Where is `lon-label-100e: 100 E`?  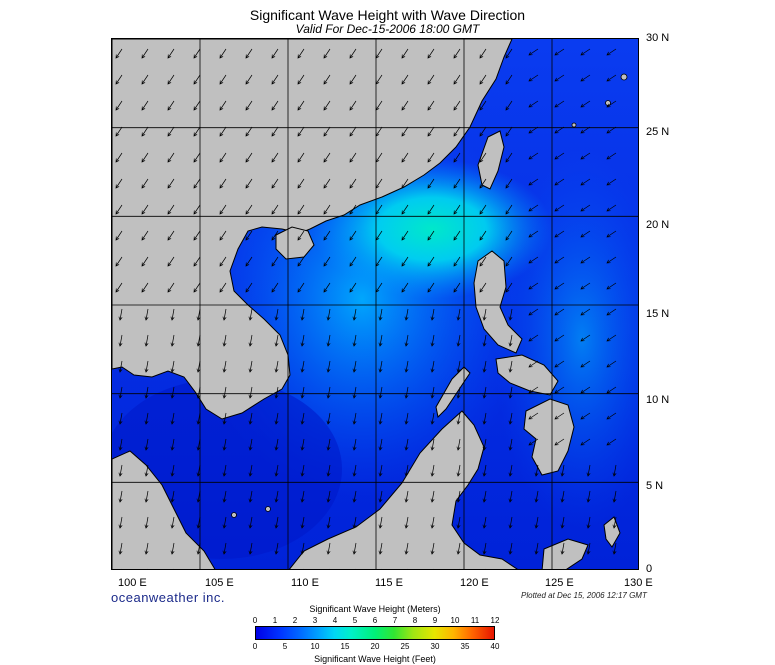 lon-label-100e: 100 E is located at coordinates (132, 583).